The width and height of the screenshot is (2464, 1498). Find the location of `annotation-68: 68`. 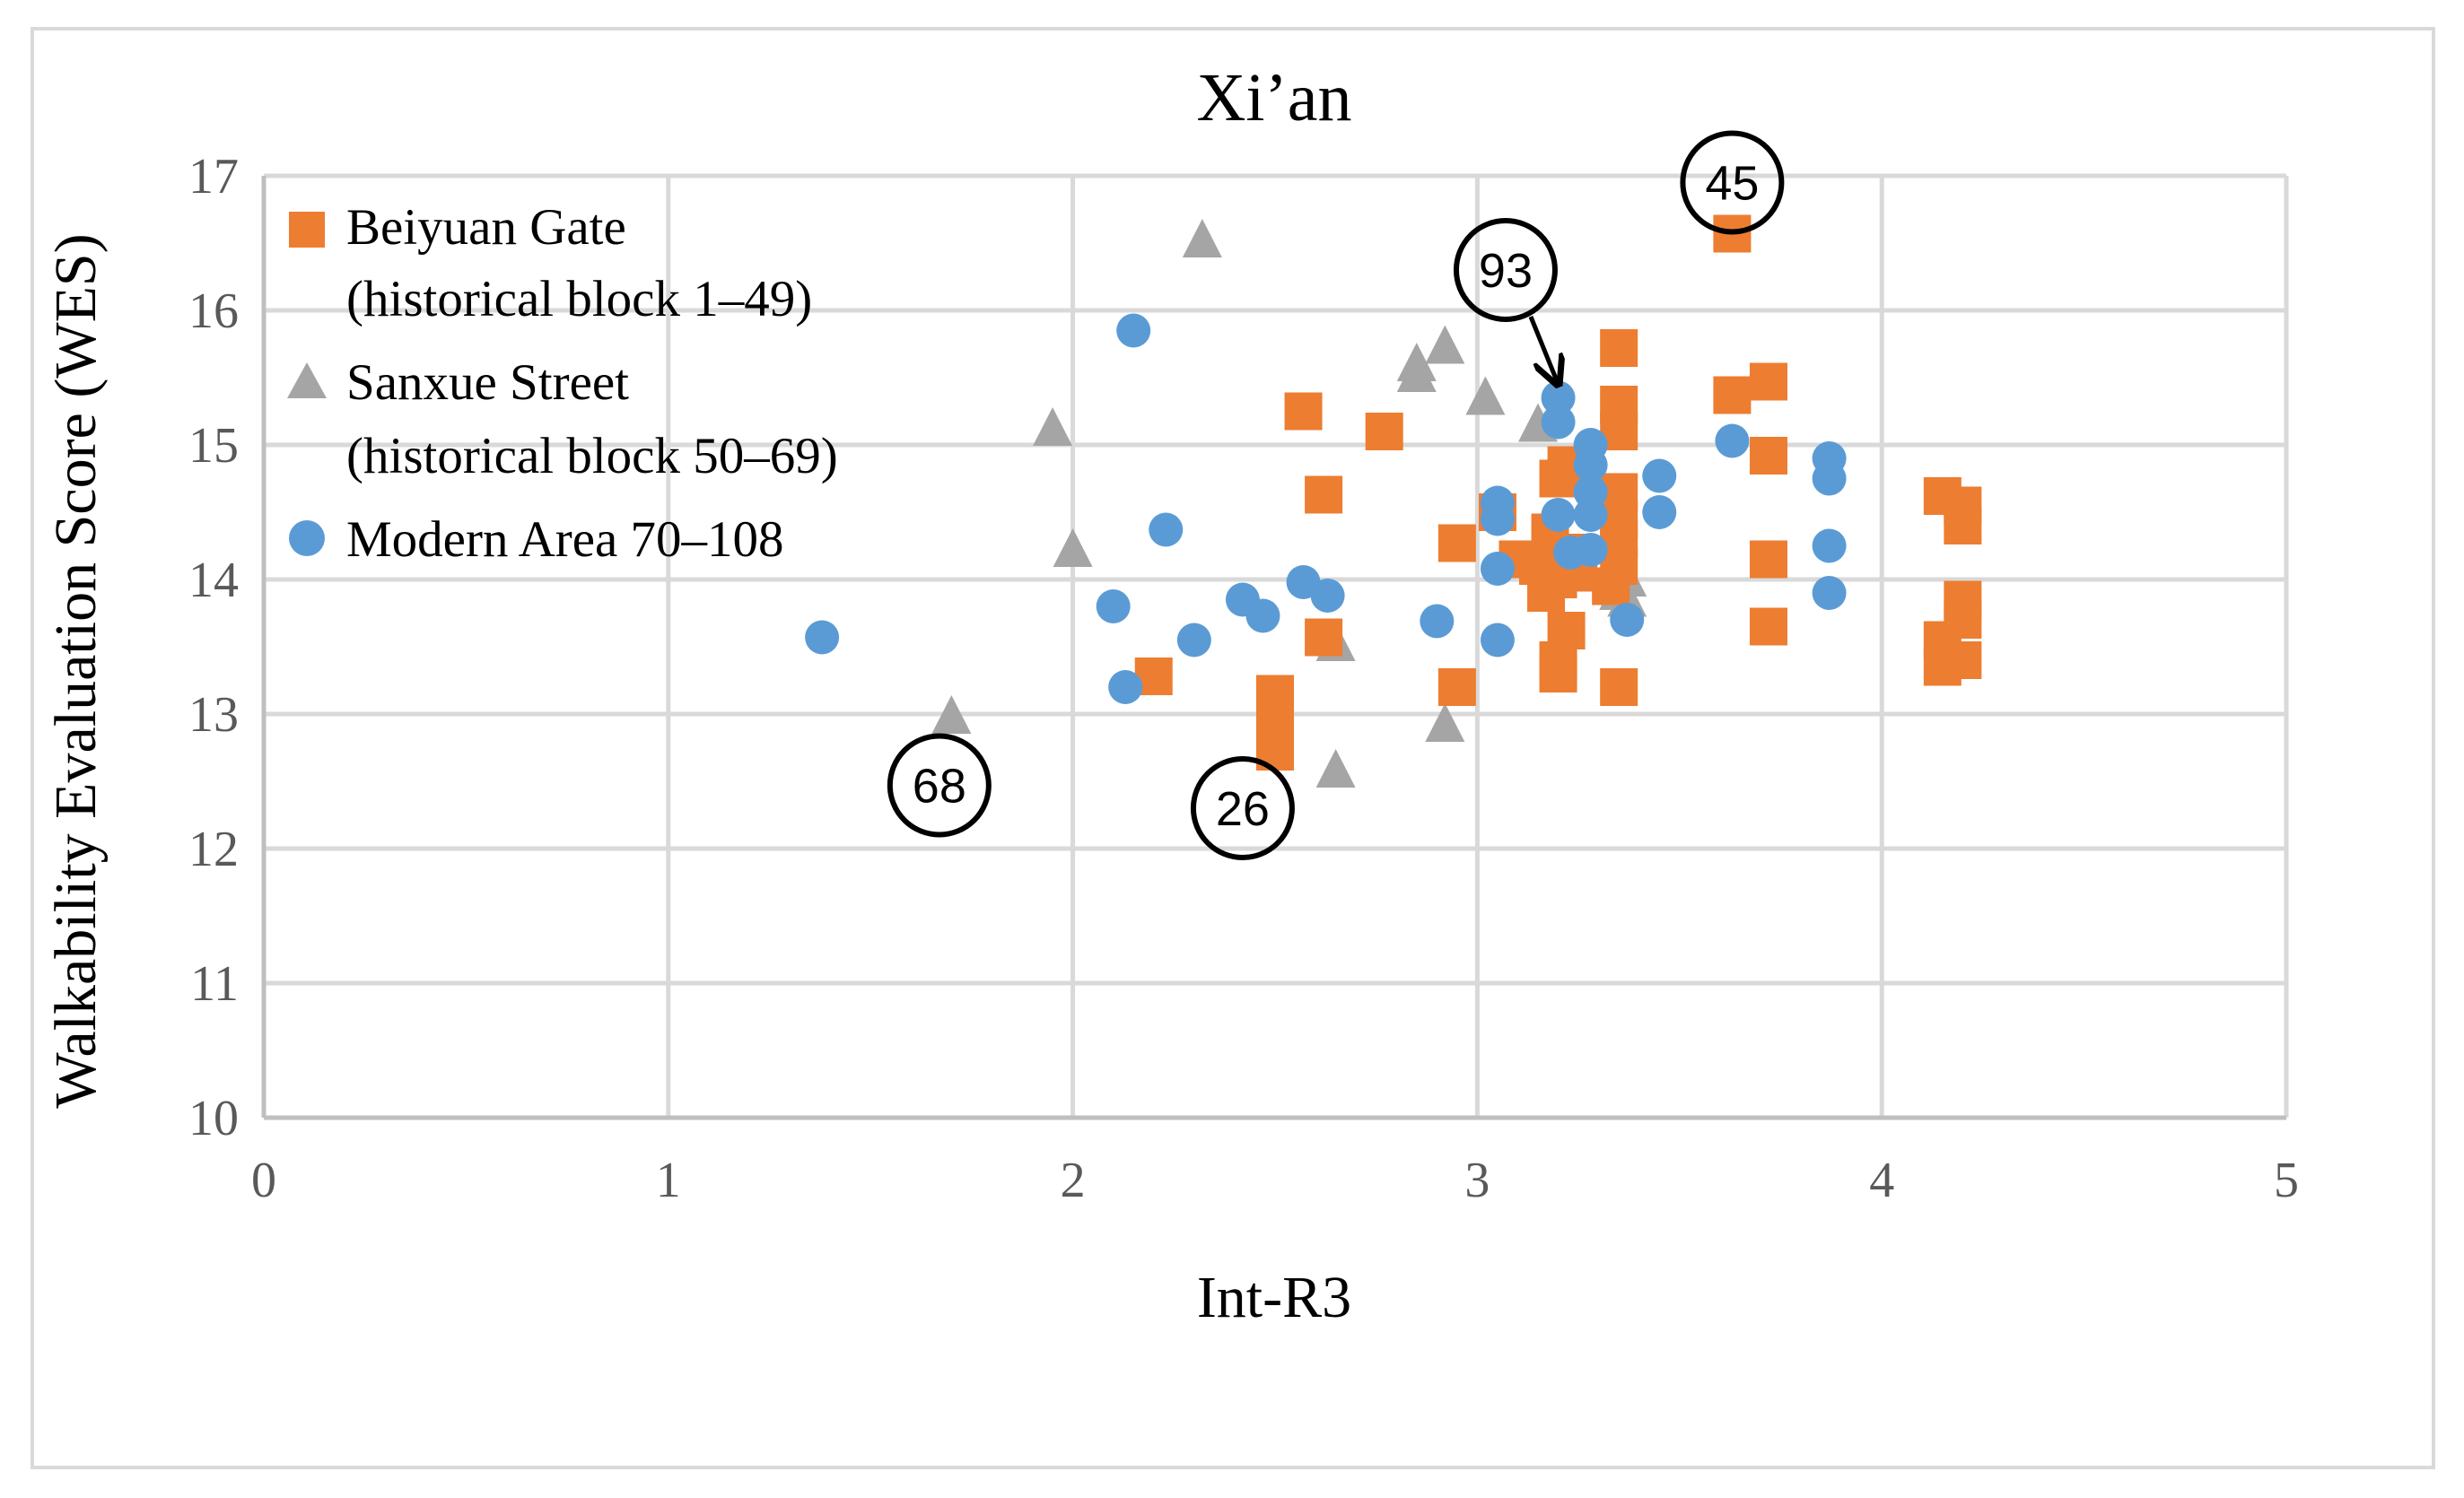

annotation-68: 68 is located at coordinates (939, 786).